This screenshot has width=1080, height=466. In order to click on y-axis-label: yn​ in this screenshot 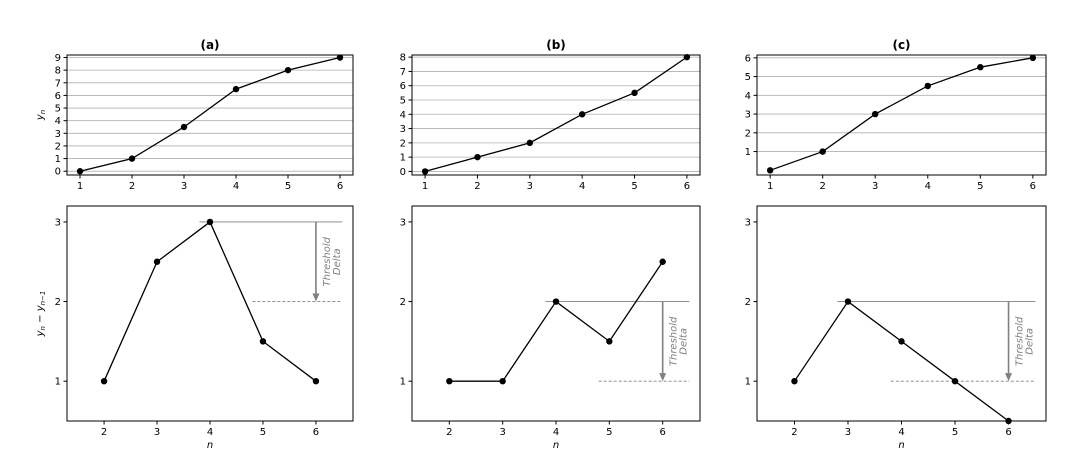, I will do `click(41, 115)`.